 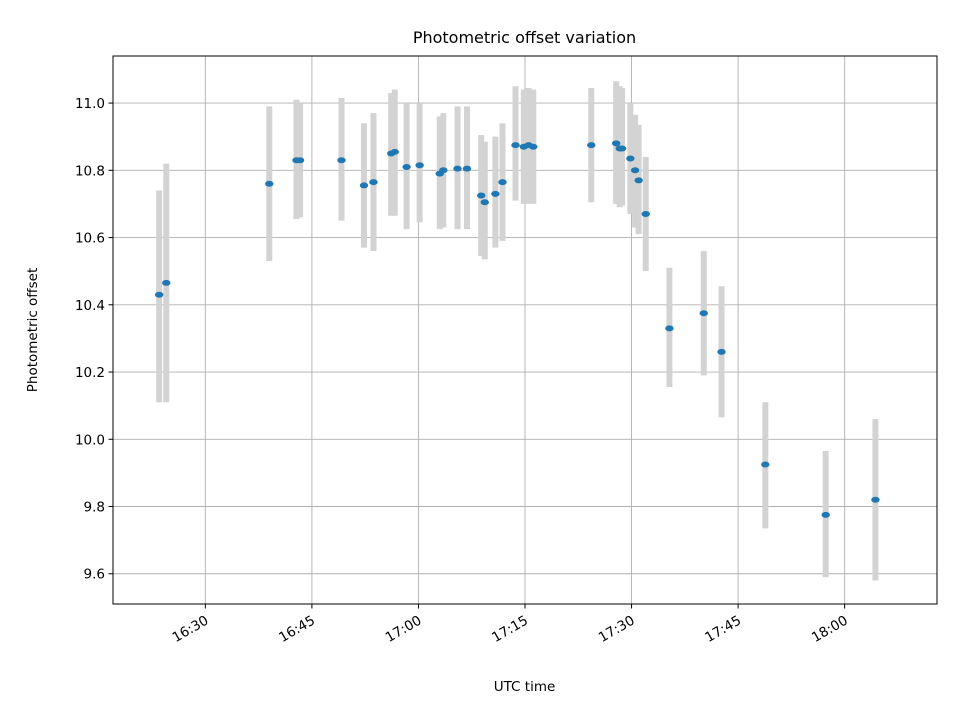 What do you see at coordinates (90, 239) in the screenshot?
I see `y-tick-label: 10.6` at bounding box center [90, 239].